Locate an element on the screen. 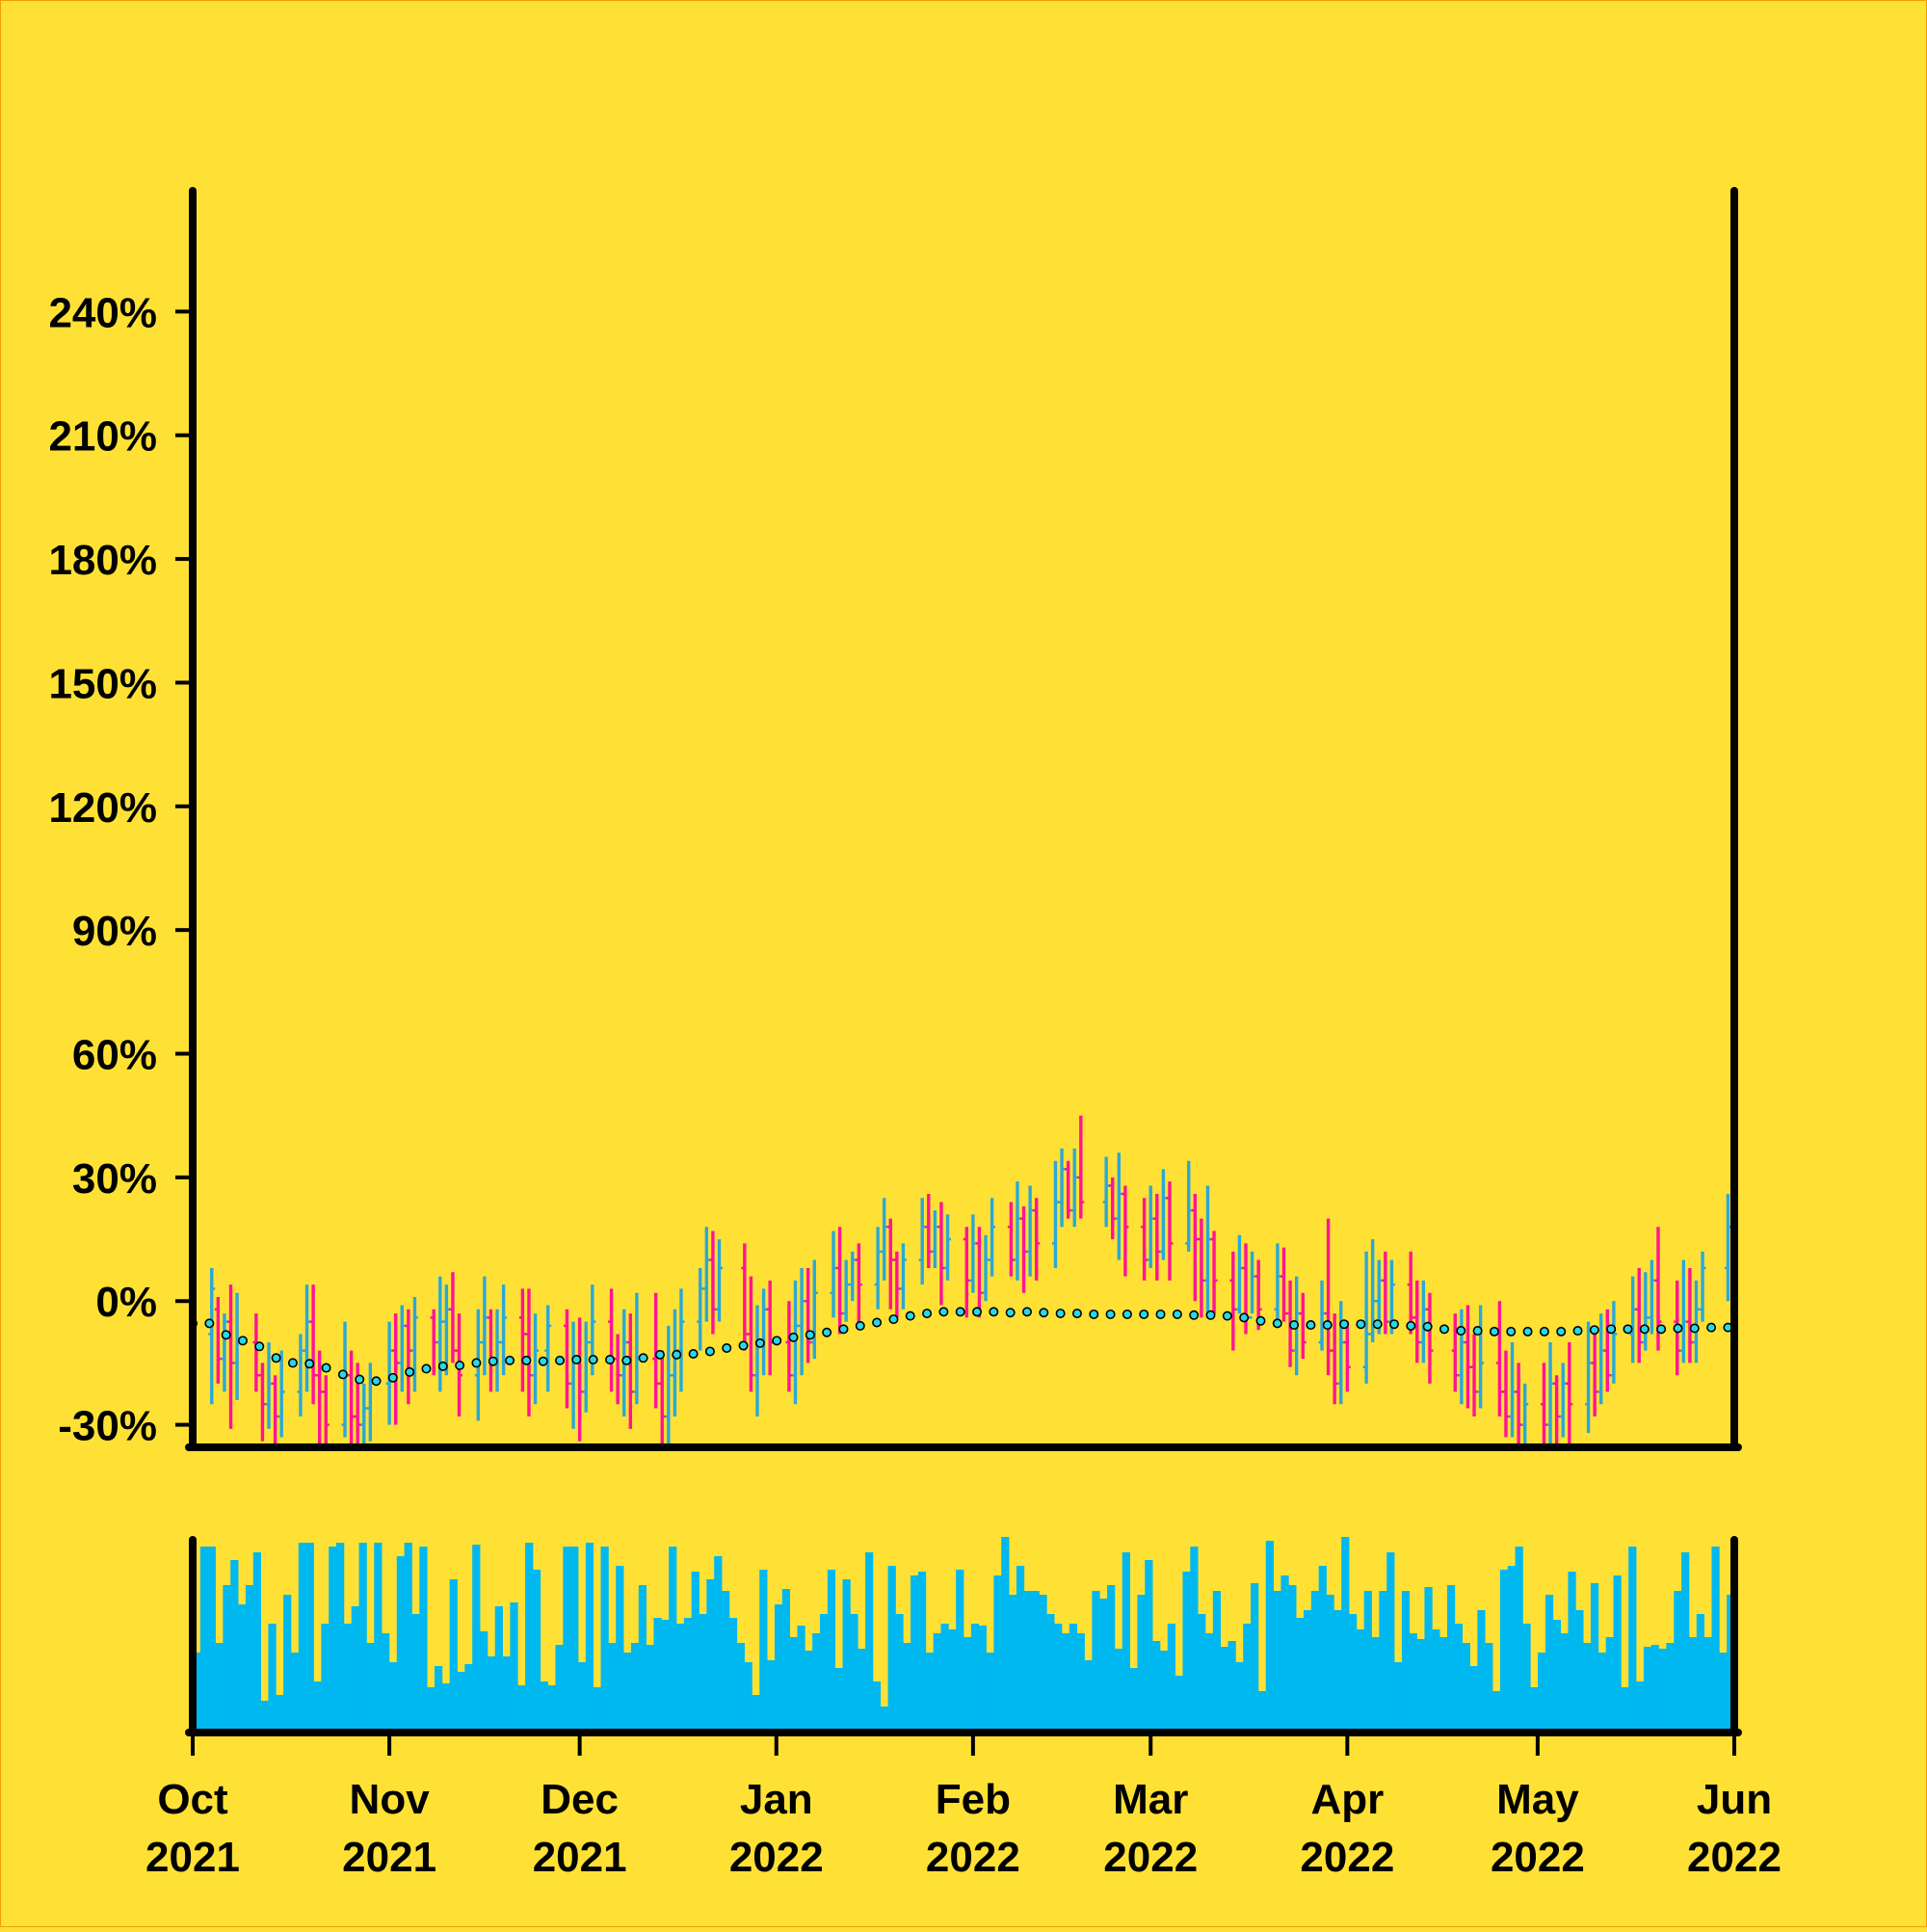 This screenshot has width=1927, height=1932. x-tick-year: 2022 is located at coordinates (1734, 1857).